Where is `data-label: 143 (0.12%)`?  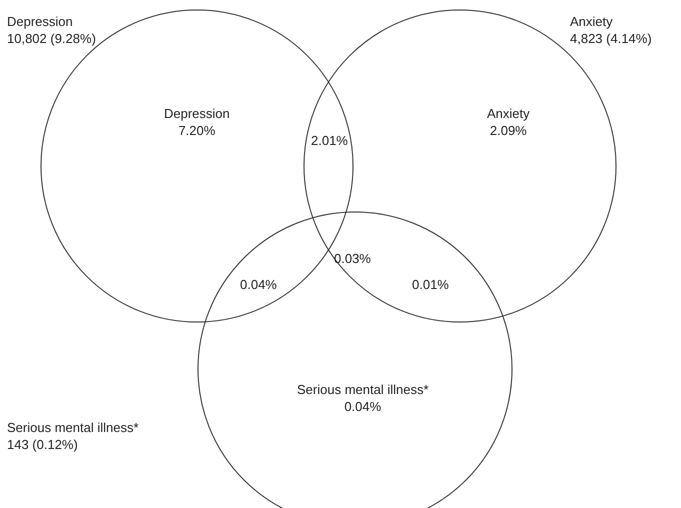 data-label: 143 (0.12%) is located at coordinates (42, 444).